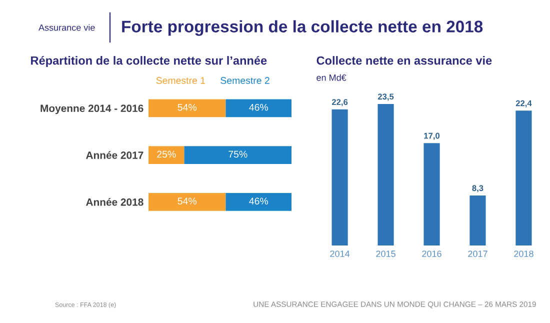 This screenshot has width=550, height=323. Describe the element at coordinates (302, 28) in the screenshot. I see `text: Forte progression de la collecte nette en 2018` at that location.